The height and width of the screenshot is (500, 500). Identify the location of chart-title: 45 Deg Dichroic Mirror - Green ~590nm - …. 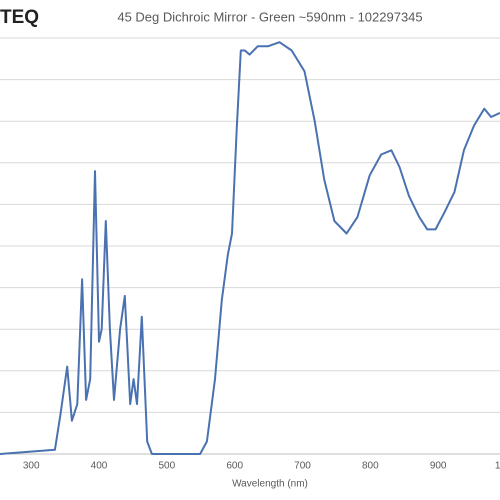
(269, 16).